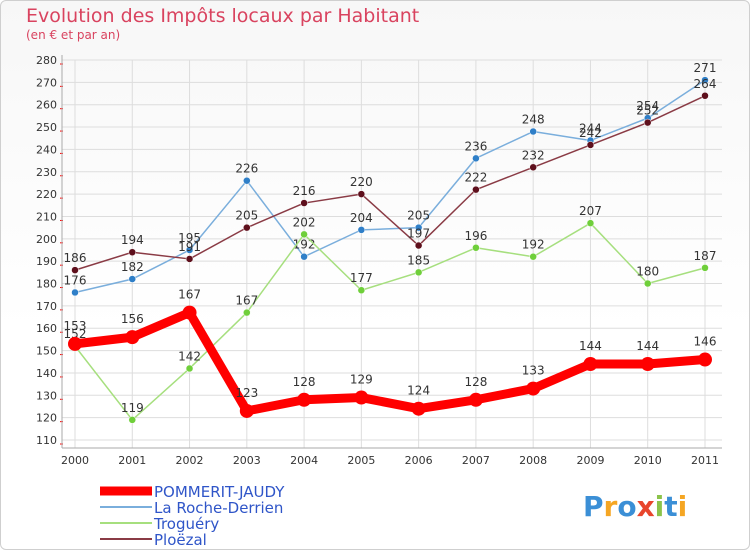 This screenshot has height=550, width=750. What do you see at coordinates (218, 508) in the screenshot?
I see `legend-label: La Roche-Derrien` at bounding box center [218, 508].